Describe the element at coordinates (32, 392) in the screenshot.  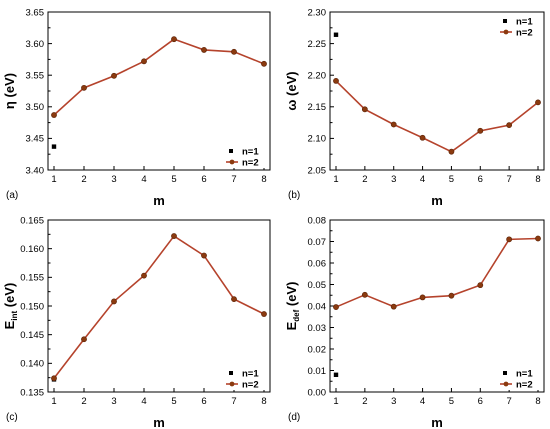
I see `y-tick-label: 0.135` at that location.